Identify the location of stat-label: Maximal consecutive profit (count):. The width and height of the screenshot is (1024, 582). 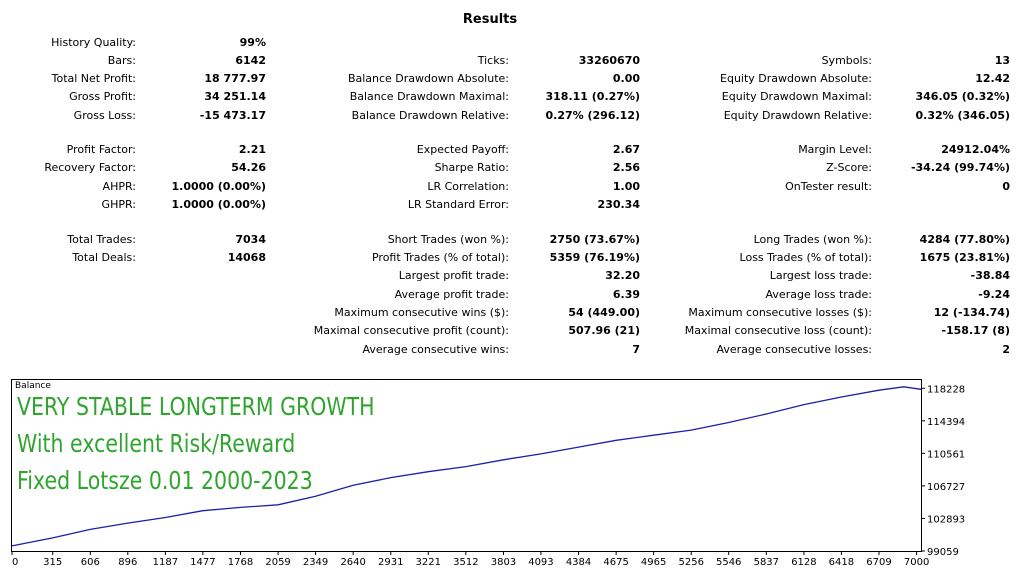
(411, 330).